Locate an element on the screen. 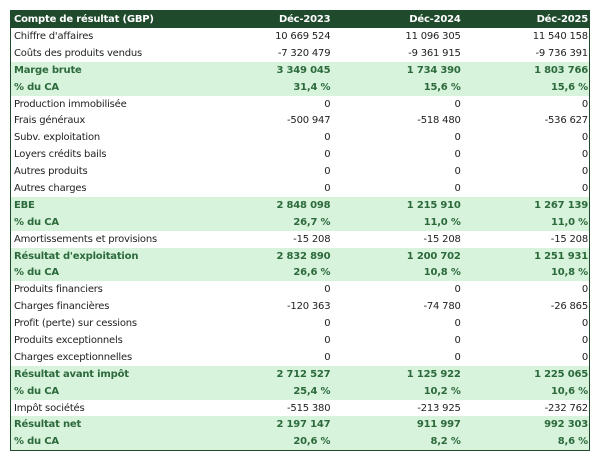  cell-value: 11,0 % is located at coordinates (442, 222).